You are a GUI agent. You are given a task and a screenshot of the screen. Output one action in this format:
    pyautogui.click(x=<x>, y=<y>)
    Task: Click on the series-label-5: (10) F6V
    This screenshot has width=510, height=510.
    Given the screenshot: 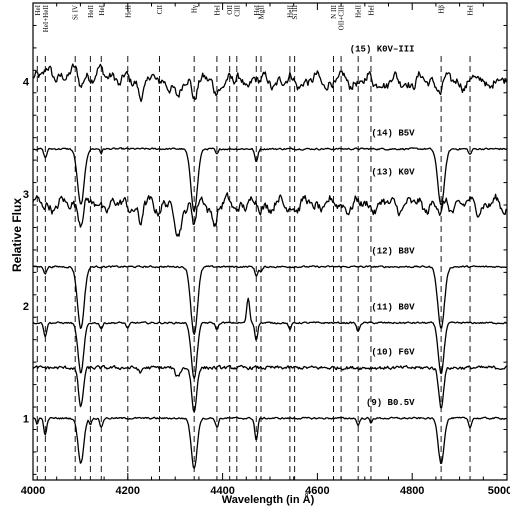 What is the action you would take?
    pyautogui.click(x=393, y=352)
    